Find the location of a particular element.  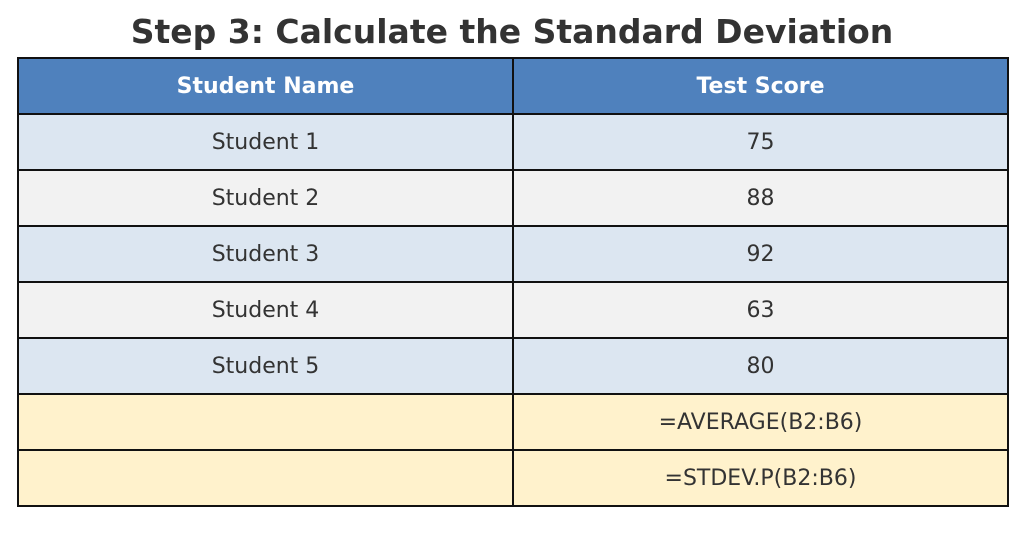

cell-test-score: 88 is located at coordinates (760, 198).